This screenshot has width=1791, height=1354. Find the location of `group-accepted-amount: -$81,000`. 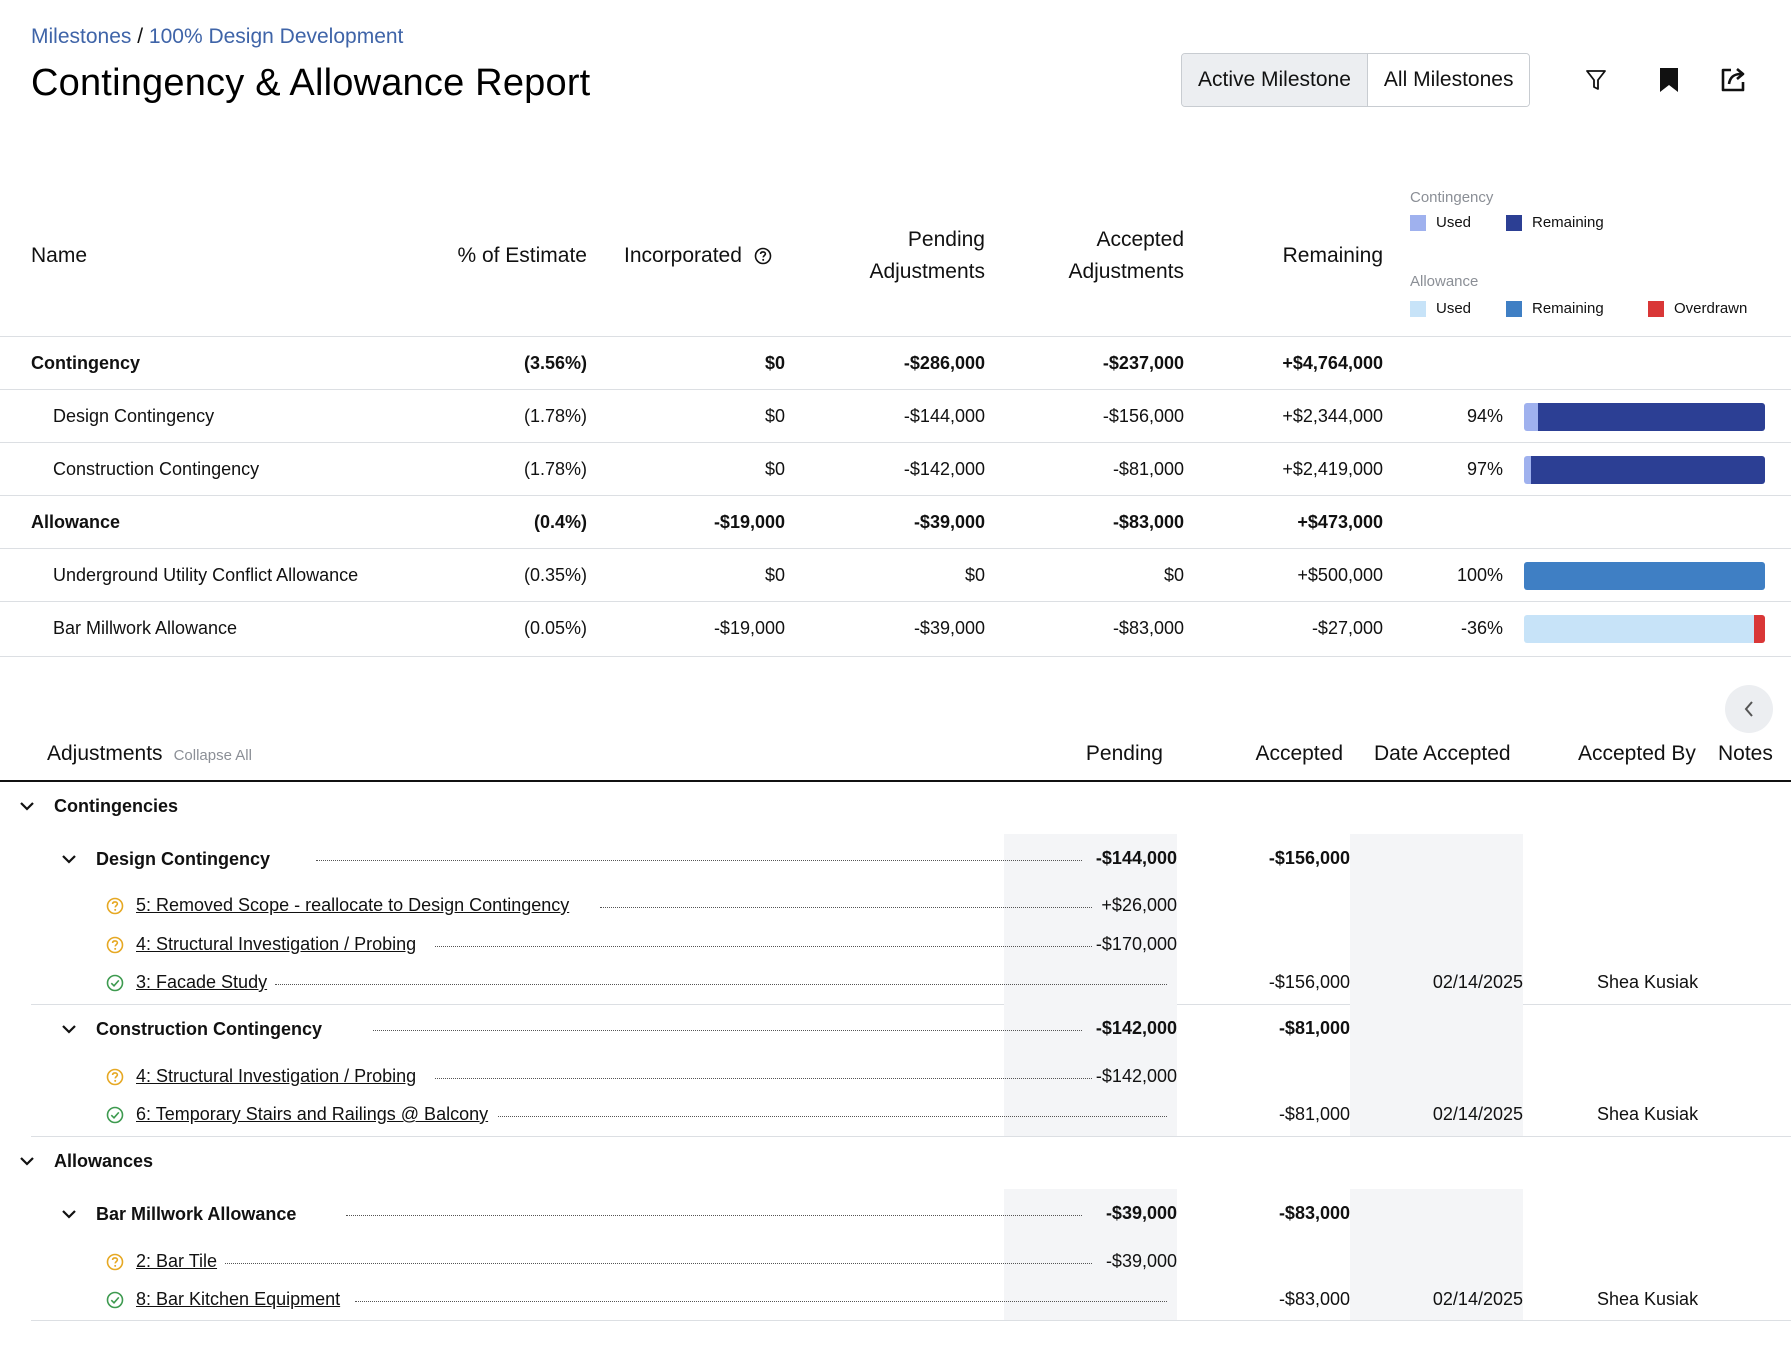

group-accepted-amount: -$81,000 is located at coordinates (1314, 1028).